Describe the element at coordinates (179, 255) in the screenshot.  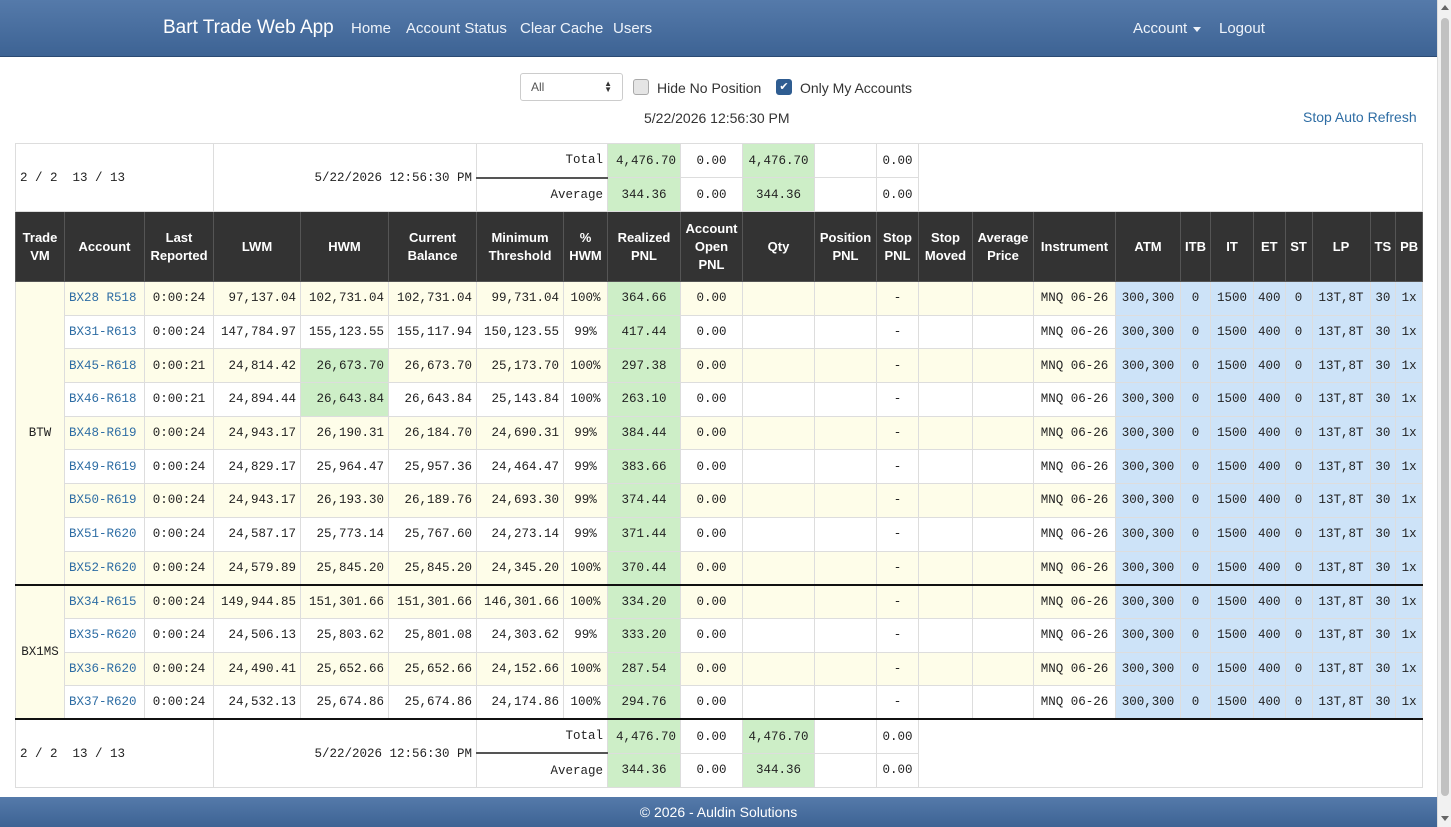
I see `column-header-2-line-1: Reported` at that location.